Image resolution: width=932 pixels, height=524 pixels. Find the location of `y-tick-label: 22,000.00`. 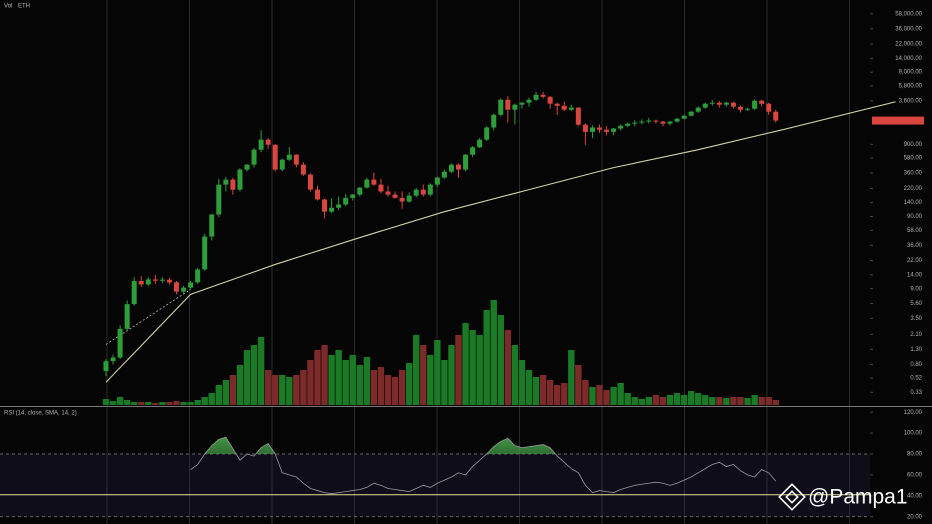

y-tick-label: 22,000.00 is located at coordinates (908, 45).